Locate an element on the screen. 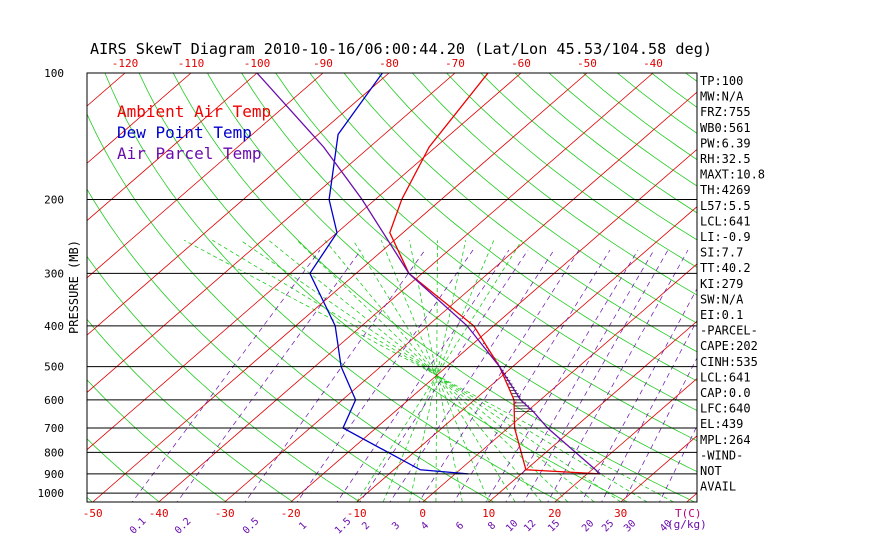 This screenshot has height=560, width=870. stat-item: TH:4269 is located at coordinates (725, 190).